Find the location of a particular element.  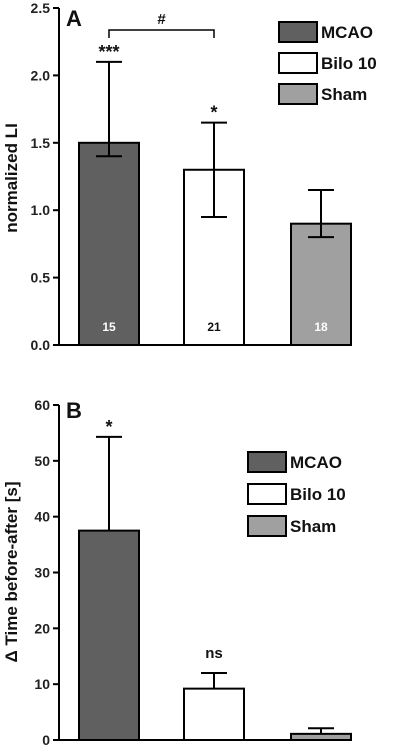

panel-a-n-label: 21 is located at coordinates (214, 327).